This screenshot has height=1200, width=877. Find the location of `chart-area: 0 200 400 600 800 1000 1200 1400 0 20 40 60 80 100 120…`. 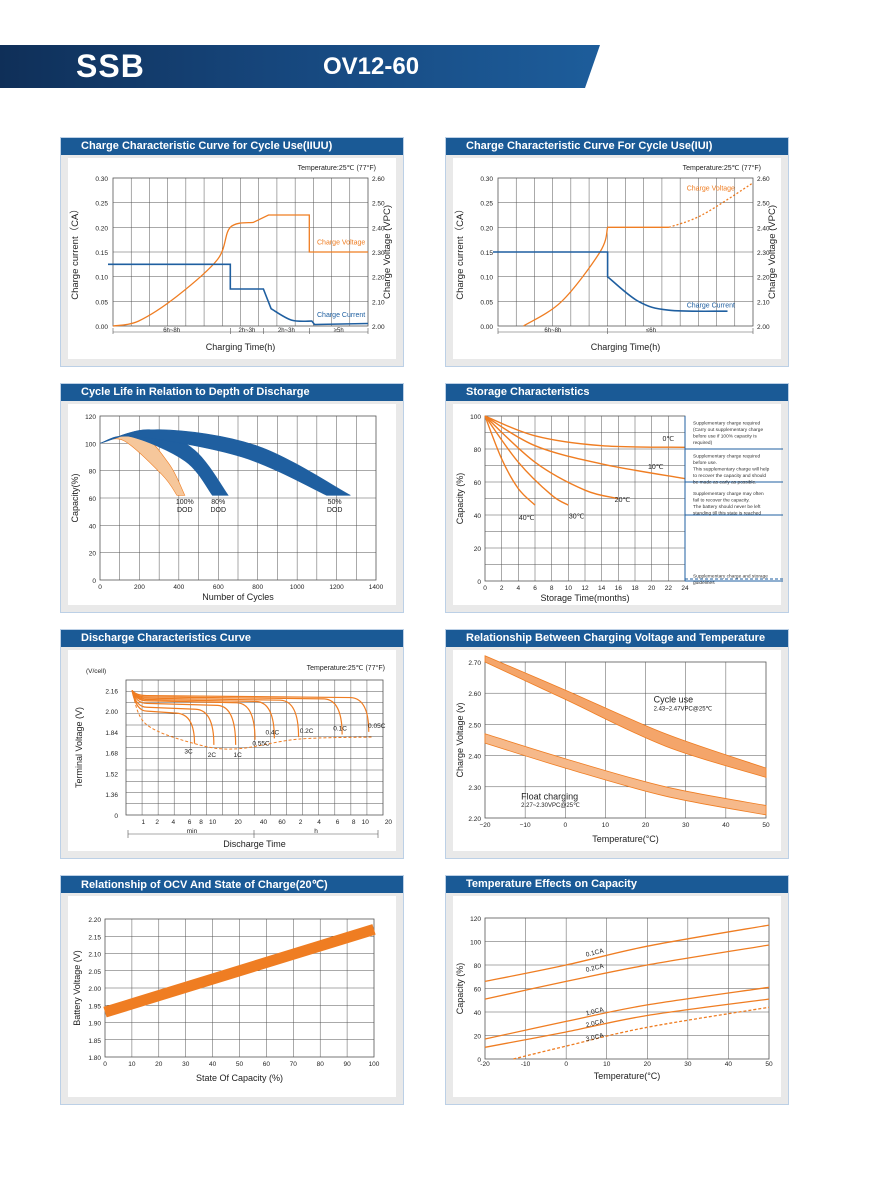

chart-area: 0 200 400 600 800 1000 1200 1400 0 20 40 60 80 100 120… is located at coordinates (232, 504).